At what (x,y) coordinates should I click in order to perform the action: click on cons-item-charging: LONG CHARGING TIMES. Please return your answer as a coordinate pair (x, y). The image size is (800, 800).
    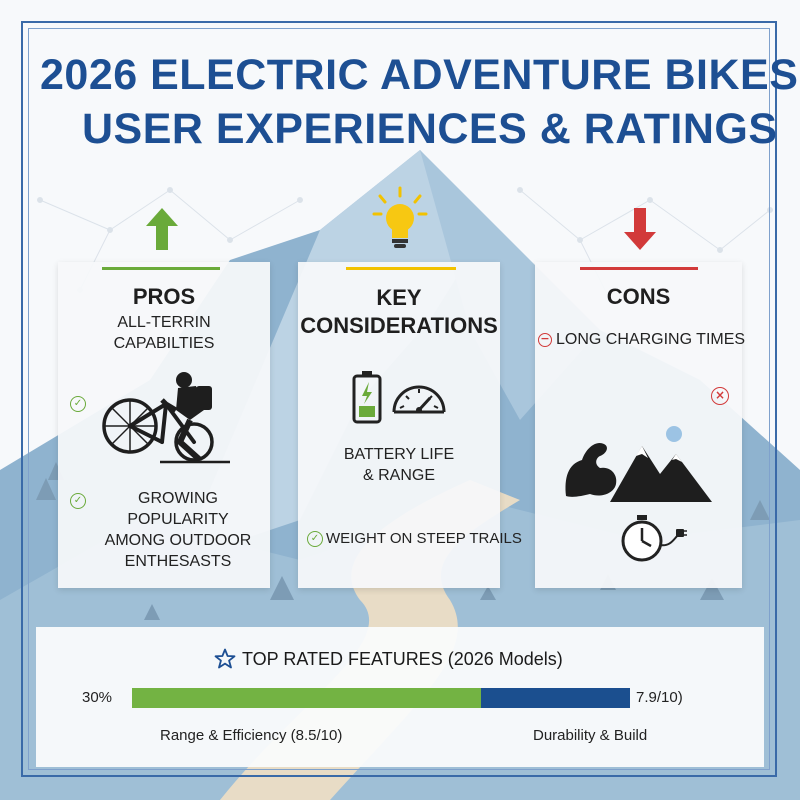
    Looking at the image, I should click on (651, 339).